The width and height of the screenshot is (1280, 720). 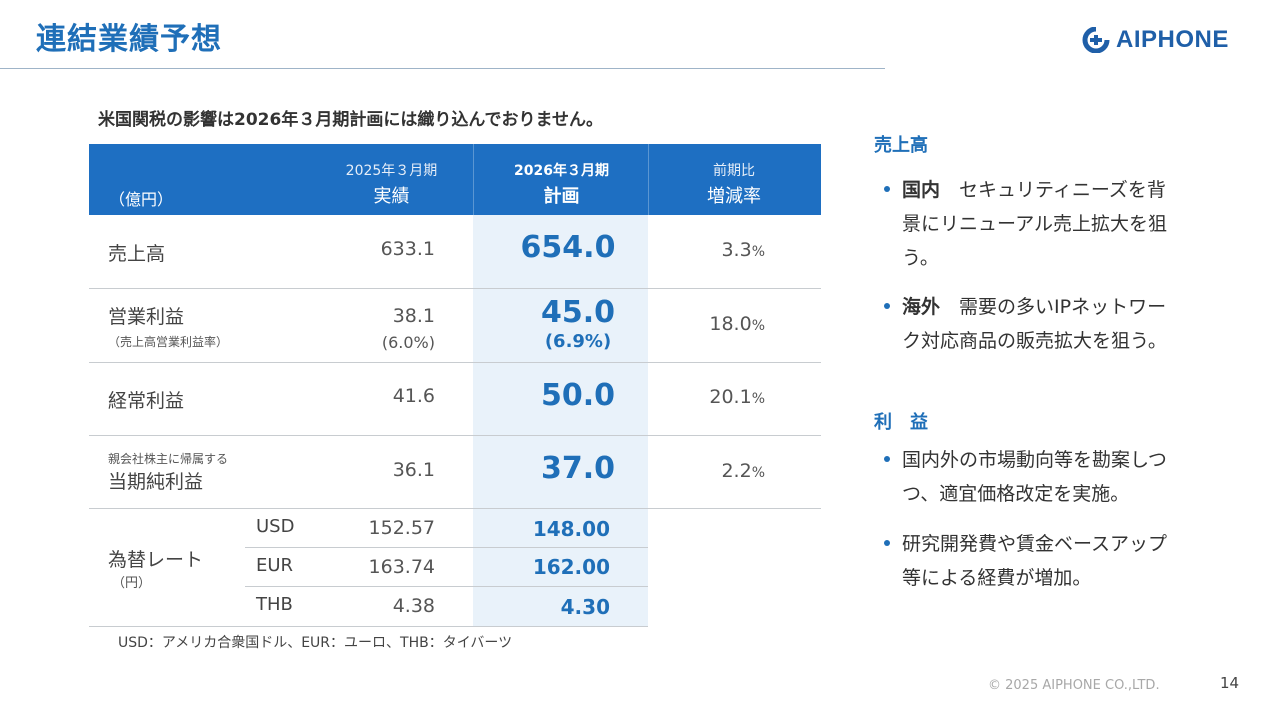 What do you see at coordinates (734, 196) in the screenshot?
I see `col-change-label2: 増減率` at bounding box center [734, 196].